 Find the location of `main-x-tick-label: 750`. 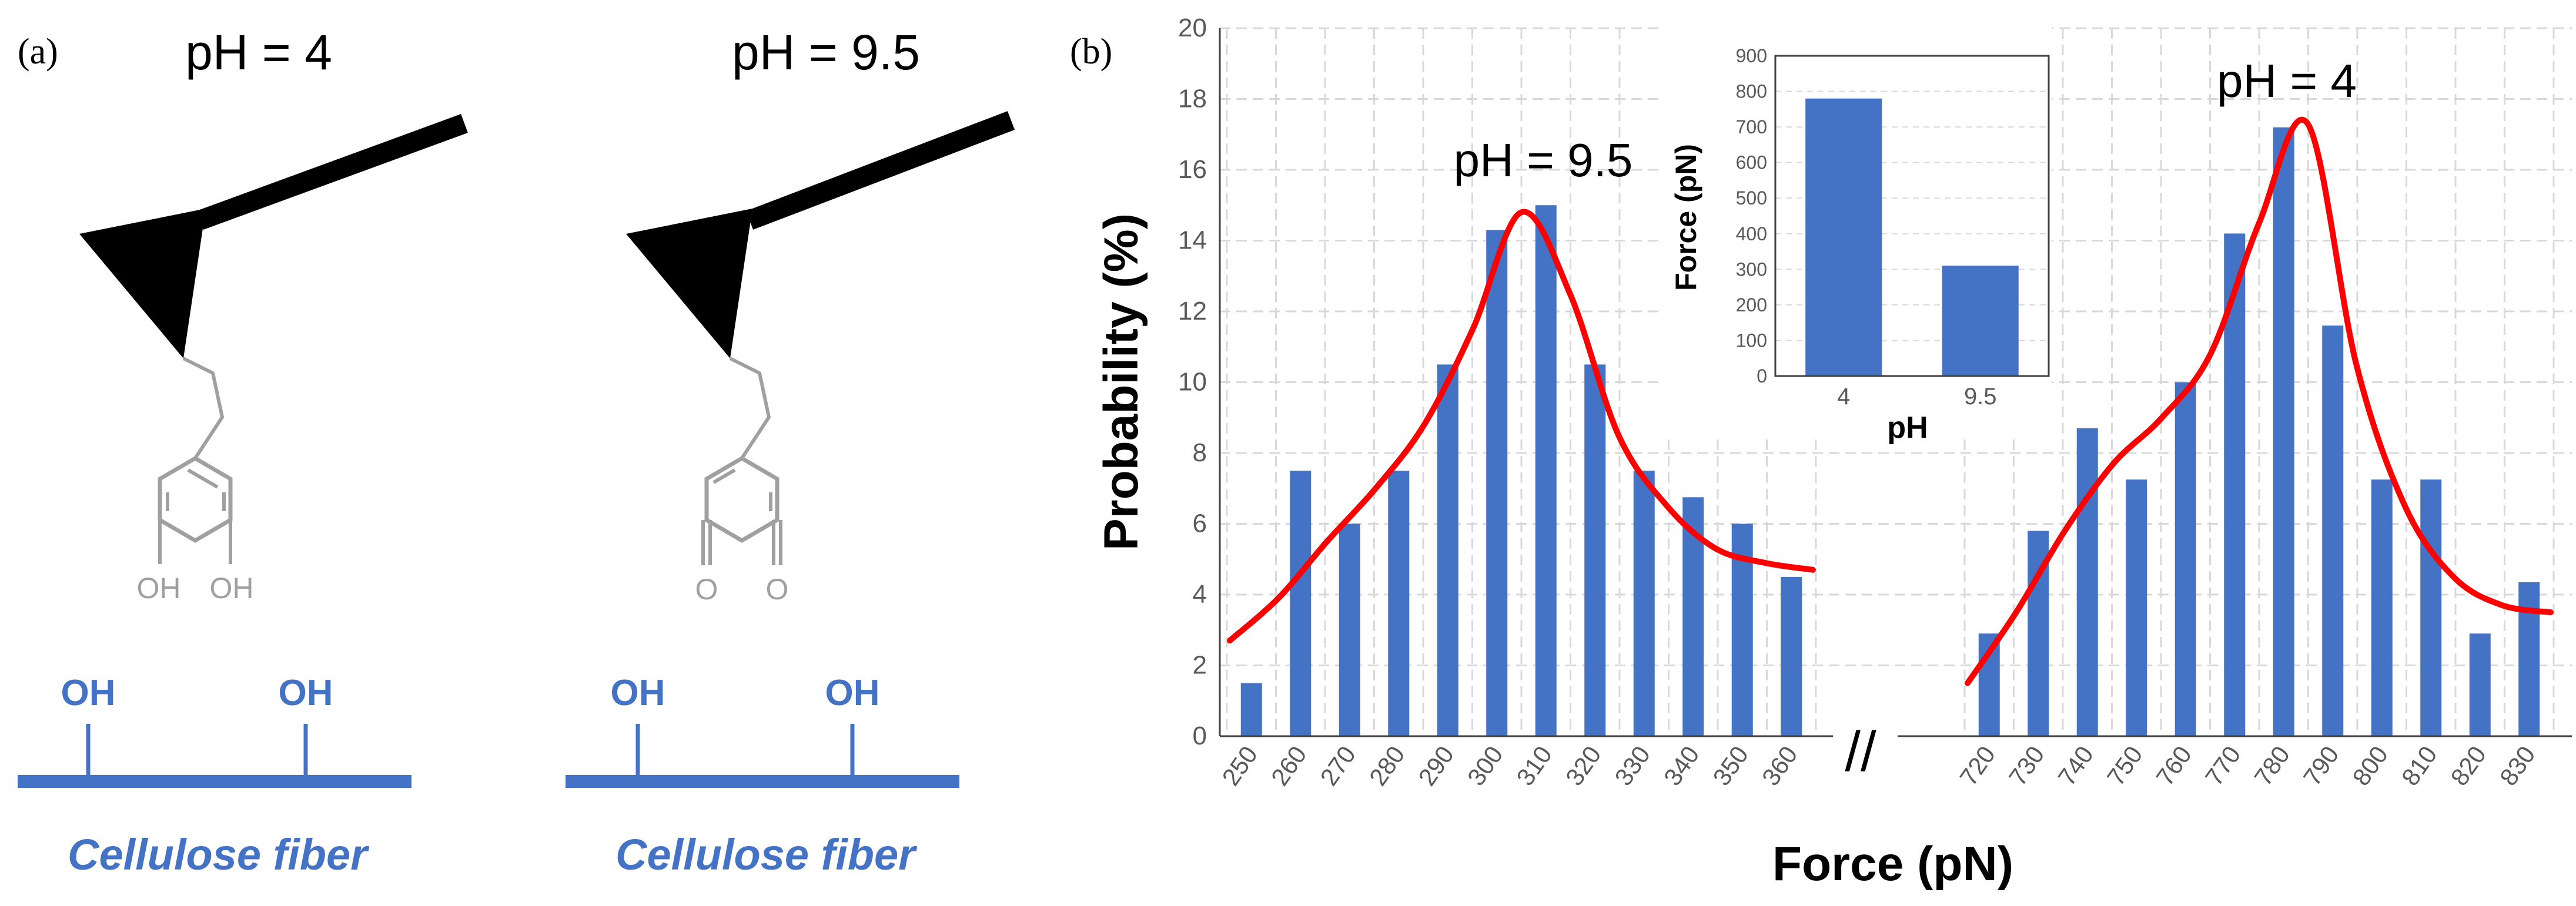

main-x-tick-label: 750 is located at coordinates (2125, 765).